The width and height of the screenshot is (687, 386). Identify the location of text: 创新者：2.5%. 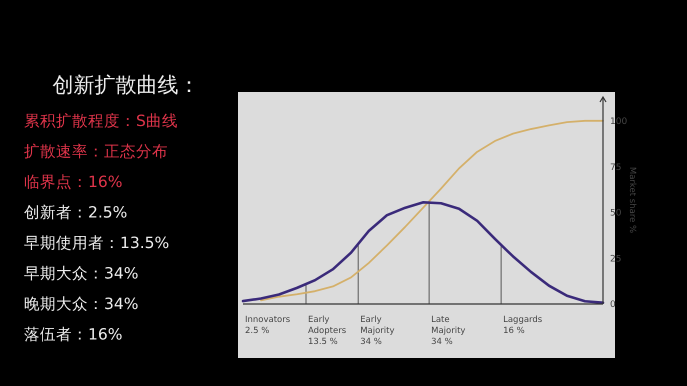
(76, 213).